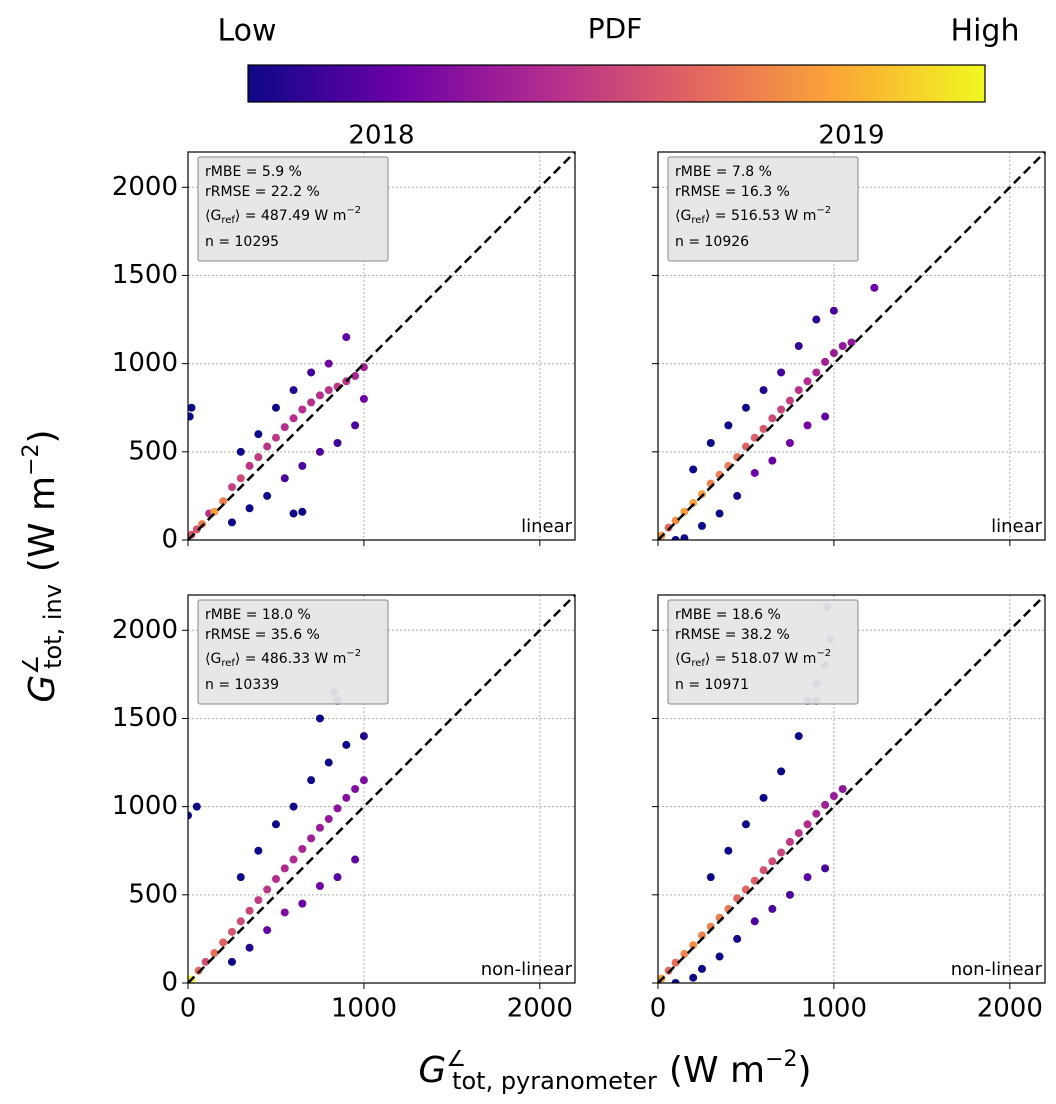 The width and height of the screenshot is (1056, 1104). I want to click on stat-mean: ⟨Gref⟩ = 518.07 W m−2, so click(753, 658).